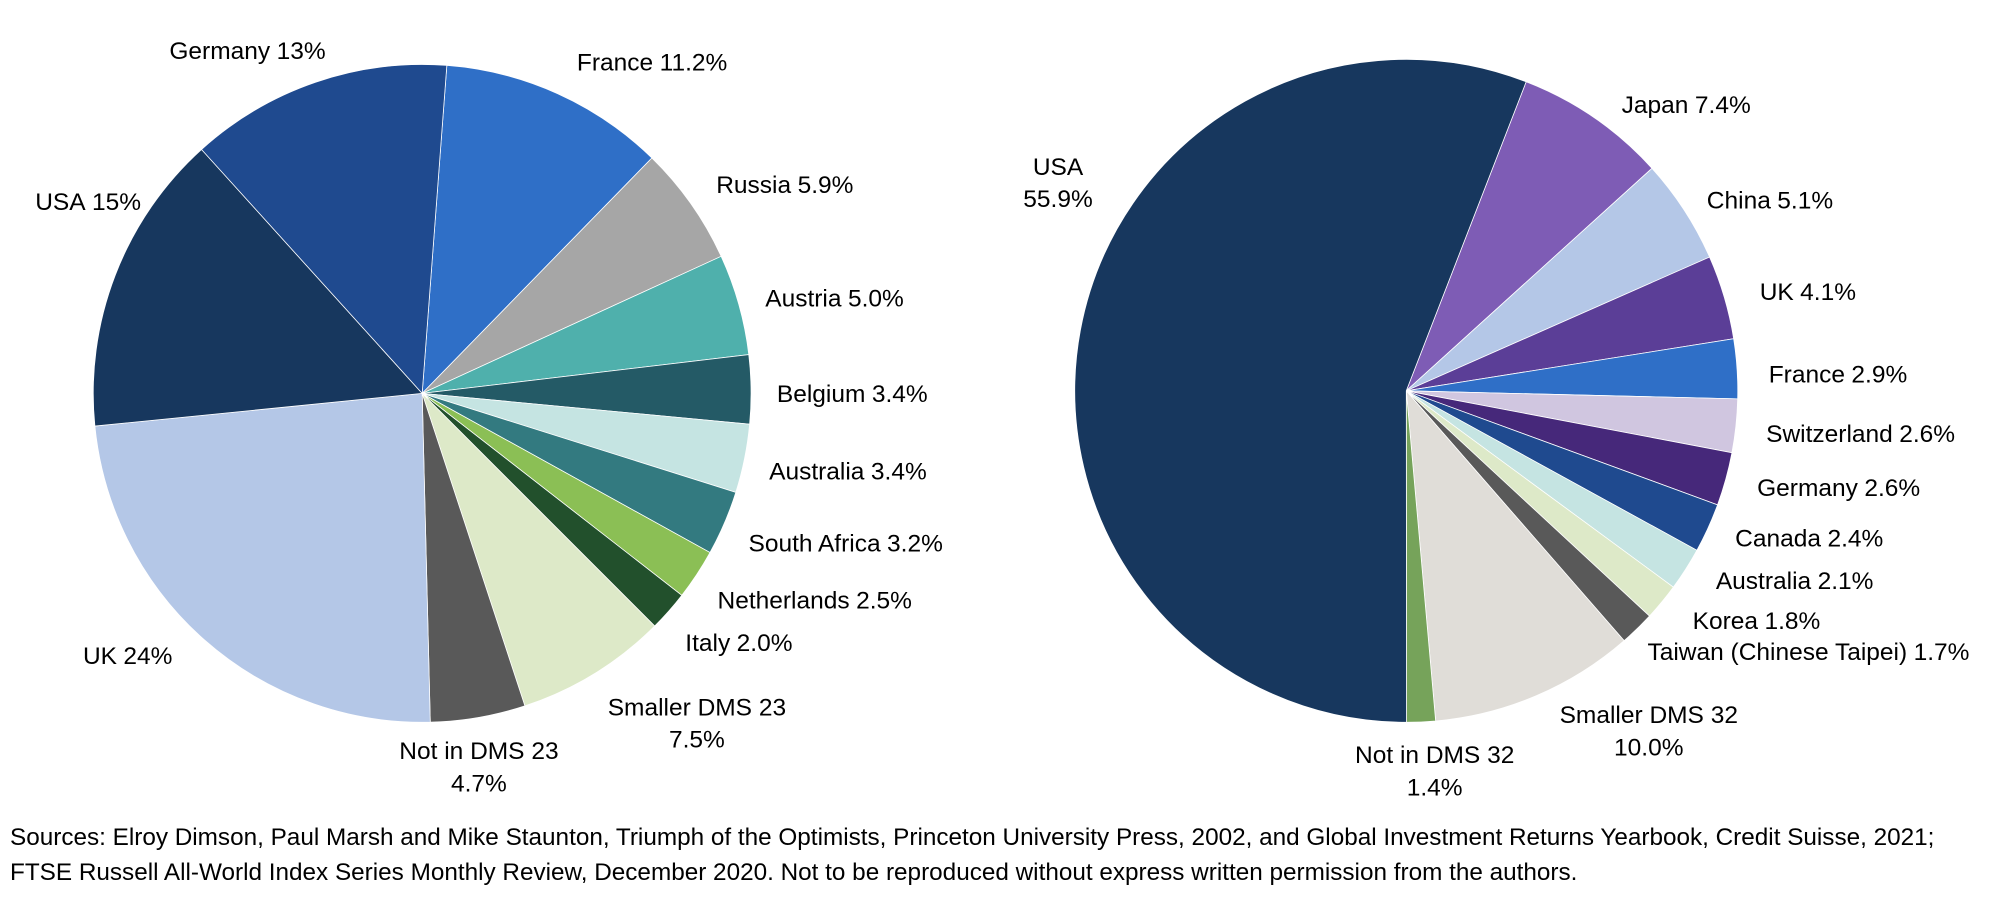 The height and width of the screenshot is (906, 2000). What do you see at coordinates (478, 768) in the screenshot?
I see `slice-label: Not in DMS 23 4.7%` at bounding box center [478, 768].